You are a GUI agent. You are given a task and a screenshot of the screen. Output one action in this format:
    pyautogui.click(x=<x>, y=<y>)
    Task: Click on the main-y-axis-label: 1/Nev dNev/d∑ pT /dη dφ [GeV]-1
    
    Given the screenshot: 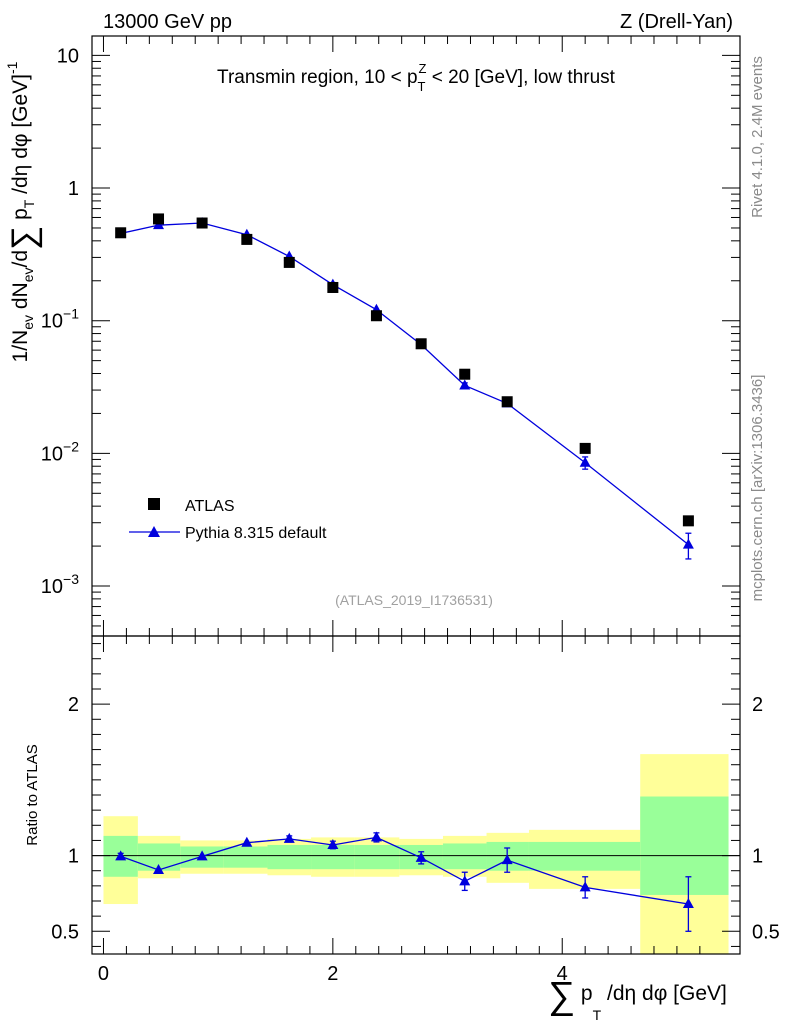 What is the action you would take?
    pyautogui.click(x=23, y=211)
    